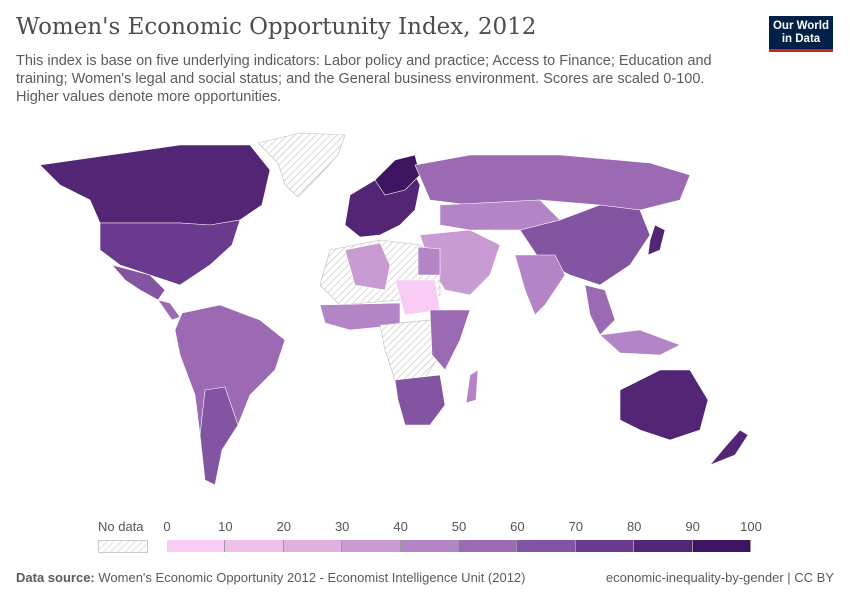 Image resolution: width=850 pixels, height=600 pixels. Describe the element at coordinates (276, 27) in the screenshot. I see `page-title: Women's Economic Opportunity Index, 2012` at that location.